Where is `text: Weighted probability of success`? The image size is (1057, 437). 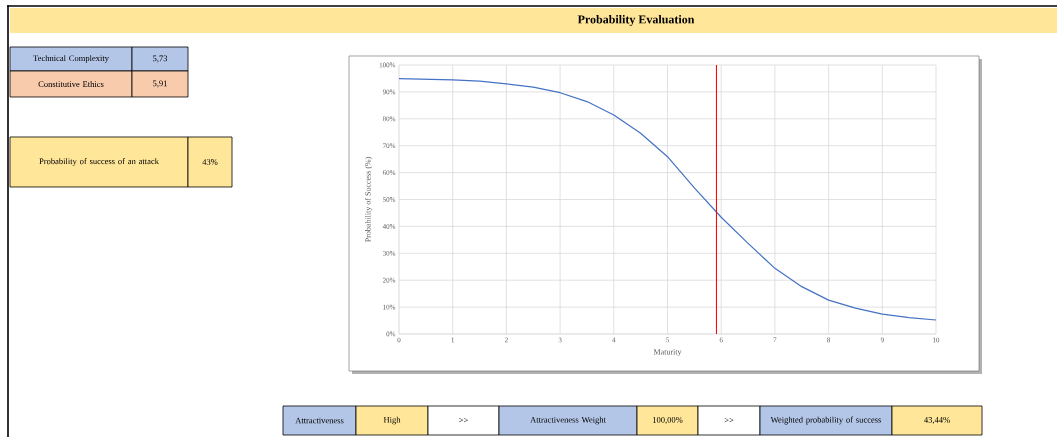
text: Weighted probability of success is located at coordinates (826, 420).